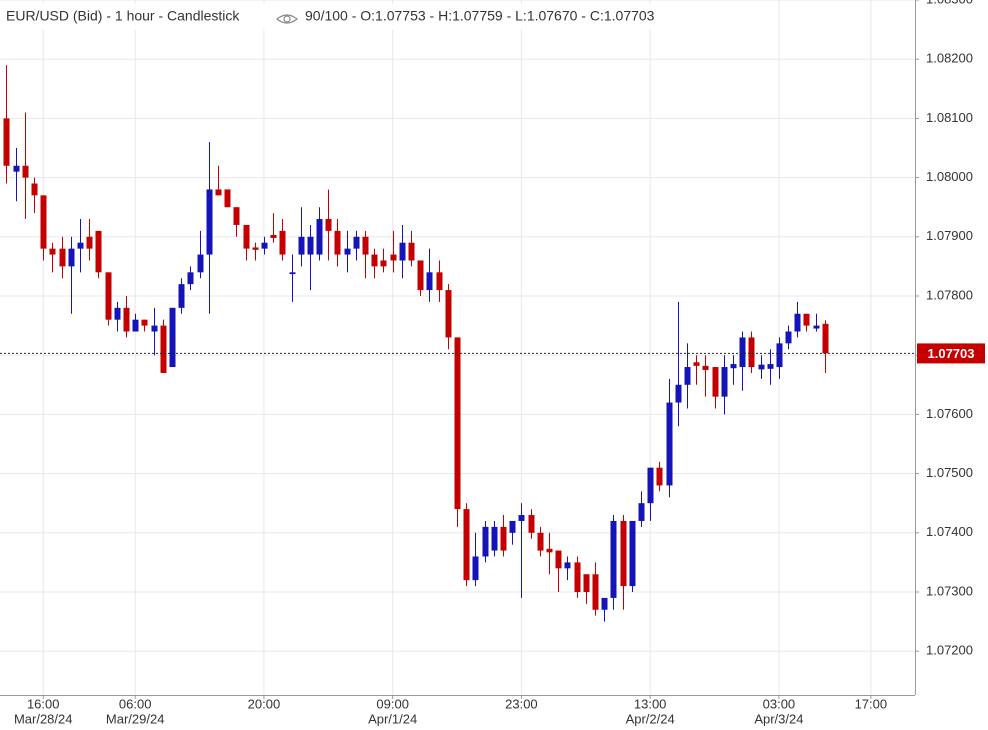 Image resolution: width=988 pixels, height=730 pixels. Describe the element at coordinates (949, 650) in the screenshot. I see `y-tick-label: 1.07200` at that location.